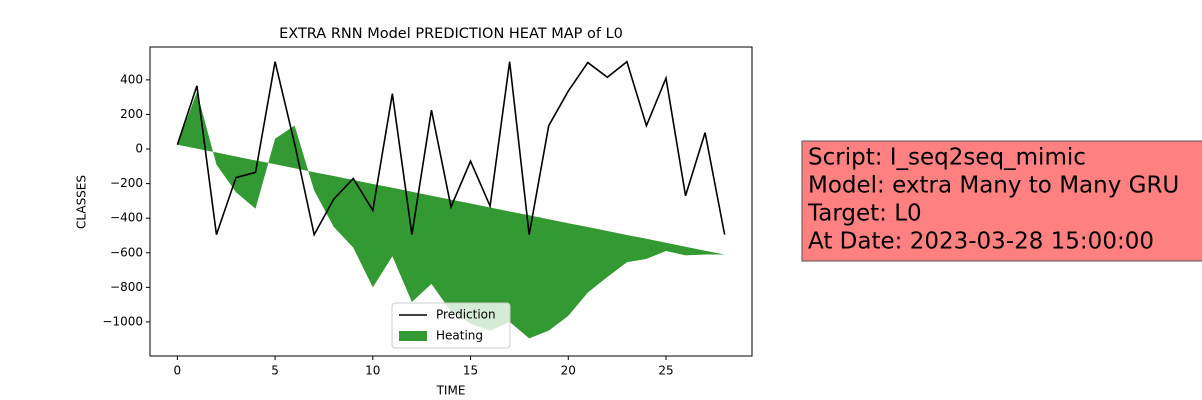  I want to click on legend-label: Heating, so click(459, 336).